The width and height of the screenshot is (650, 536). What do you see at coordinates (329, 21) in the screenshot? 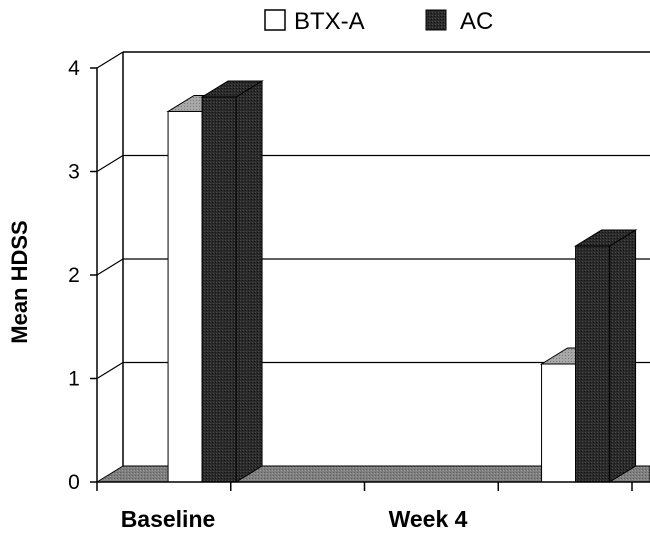
I see `legend-label-btx-a: BTX-A` at bounding box center [329, 21].